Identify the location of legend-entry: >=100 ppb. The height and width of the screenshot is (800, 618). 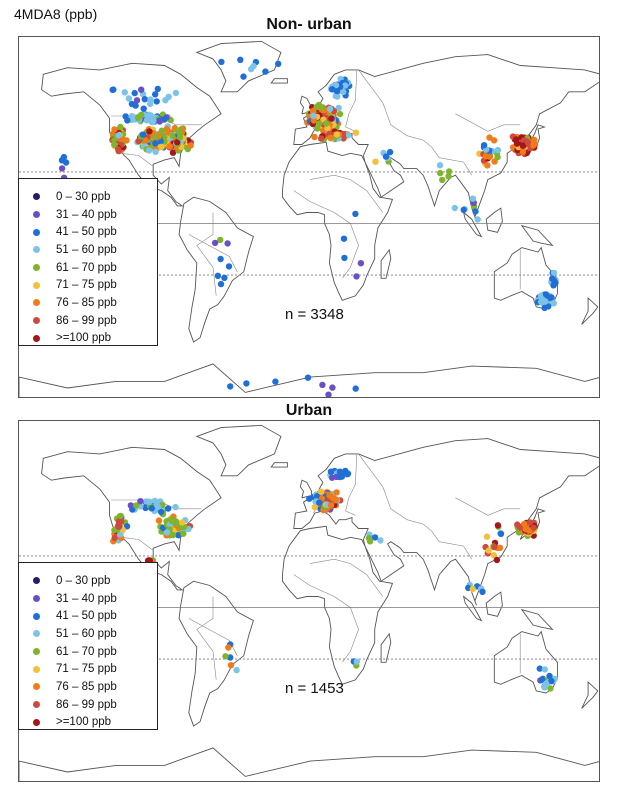
(95, 339).